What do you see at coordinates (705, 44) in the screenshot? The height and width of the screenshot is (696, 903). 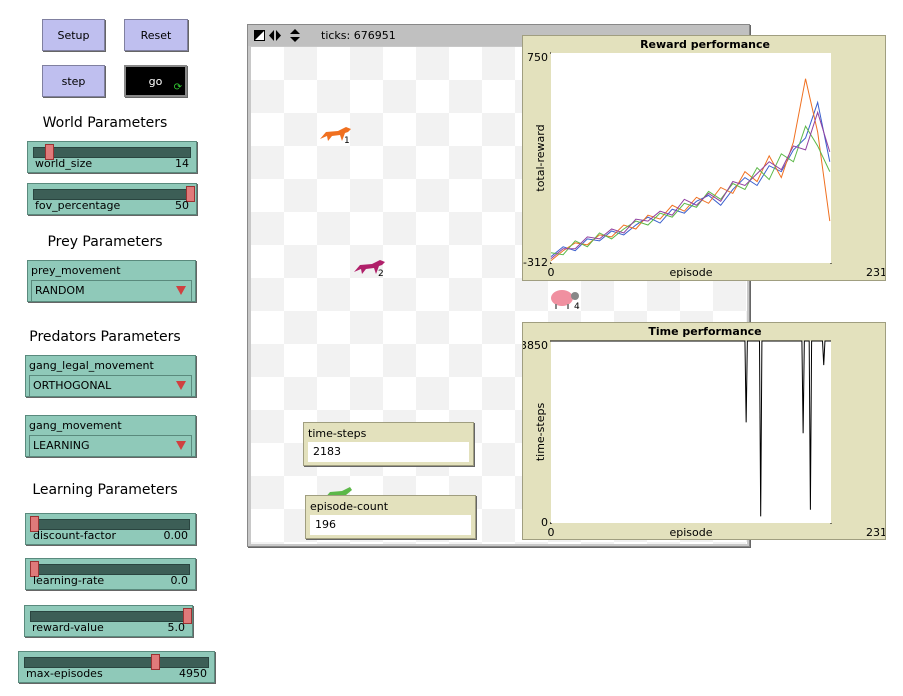 I see `plot-title: Reward performance` at bounding box center [705, 44].